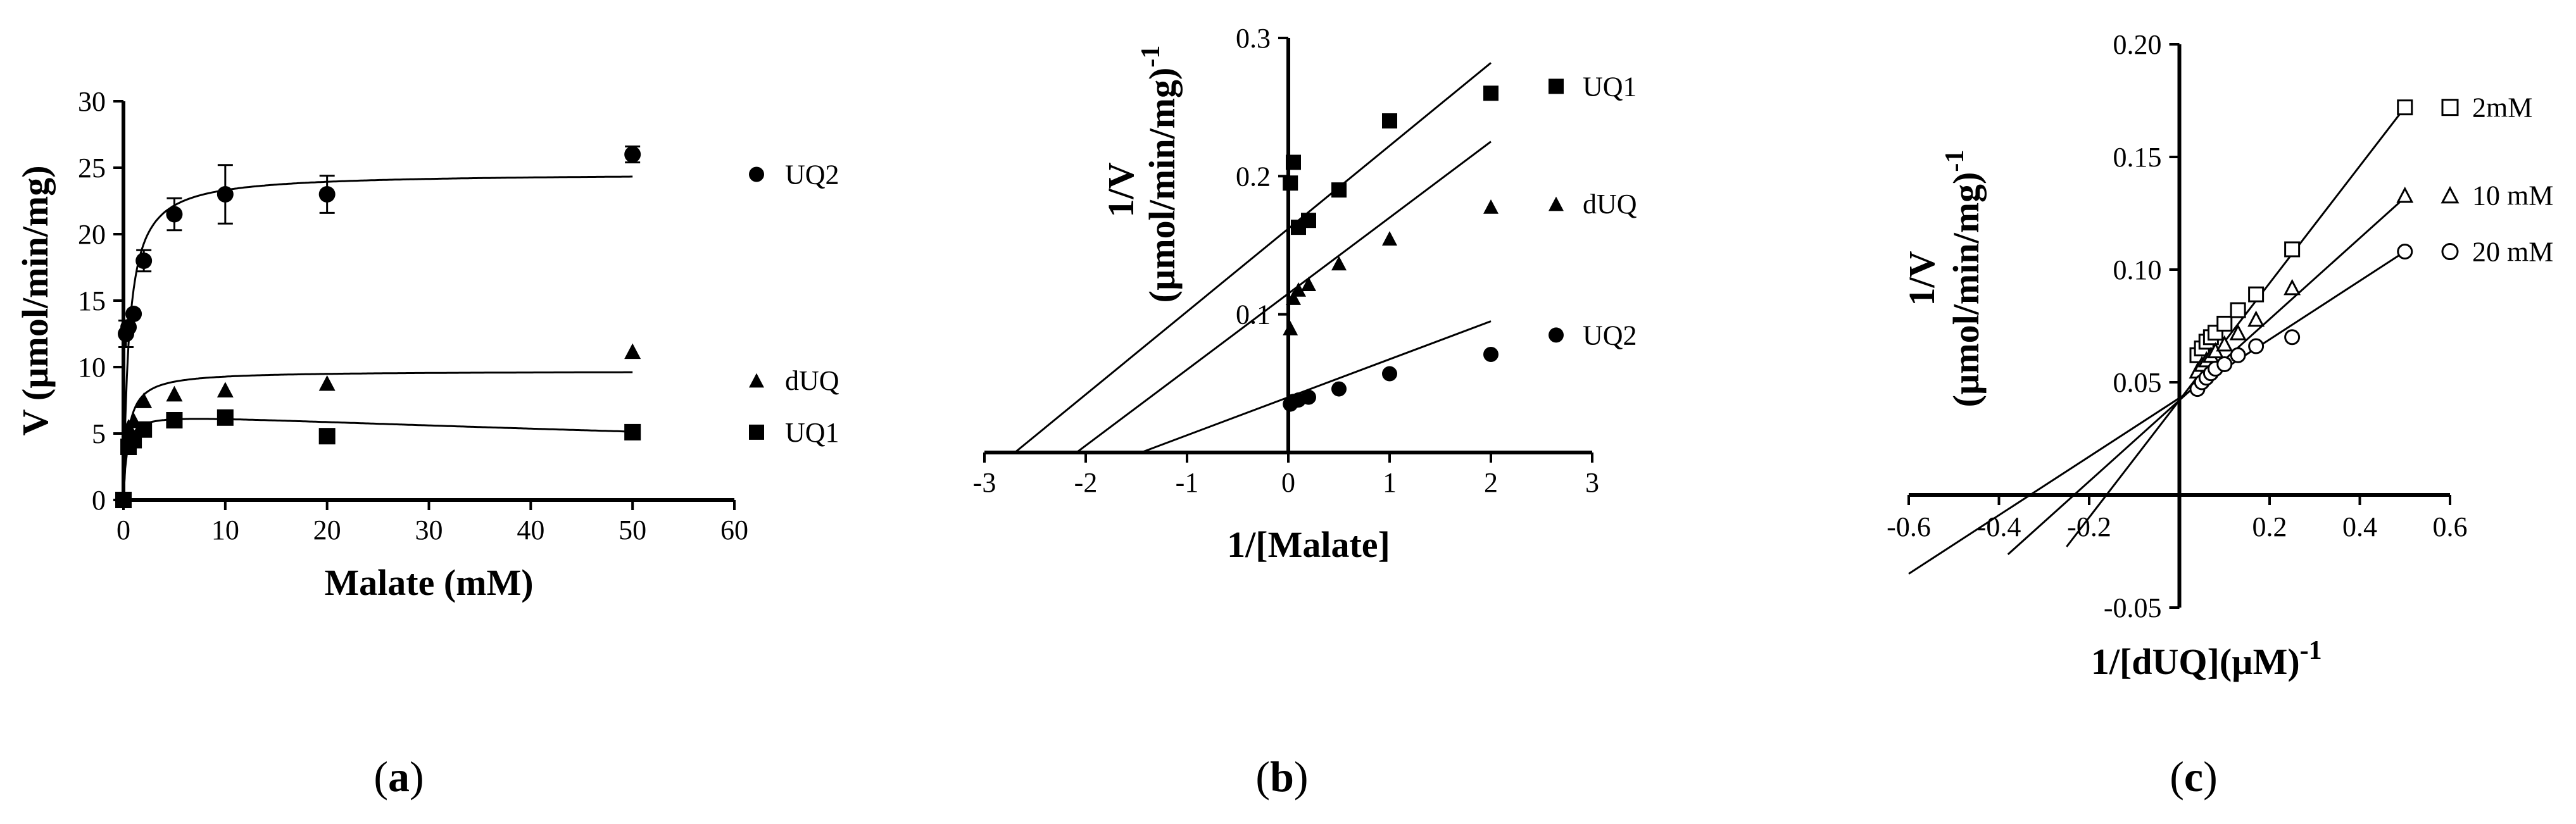 This screenshot has width=2576, height=824. Describe the element at coordinates (632, 530) in the screenshot. I see `panel-a-x-tick-label: 50` at that location.